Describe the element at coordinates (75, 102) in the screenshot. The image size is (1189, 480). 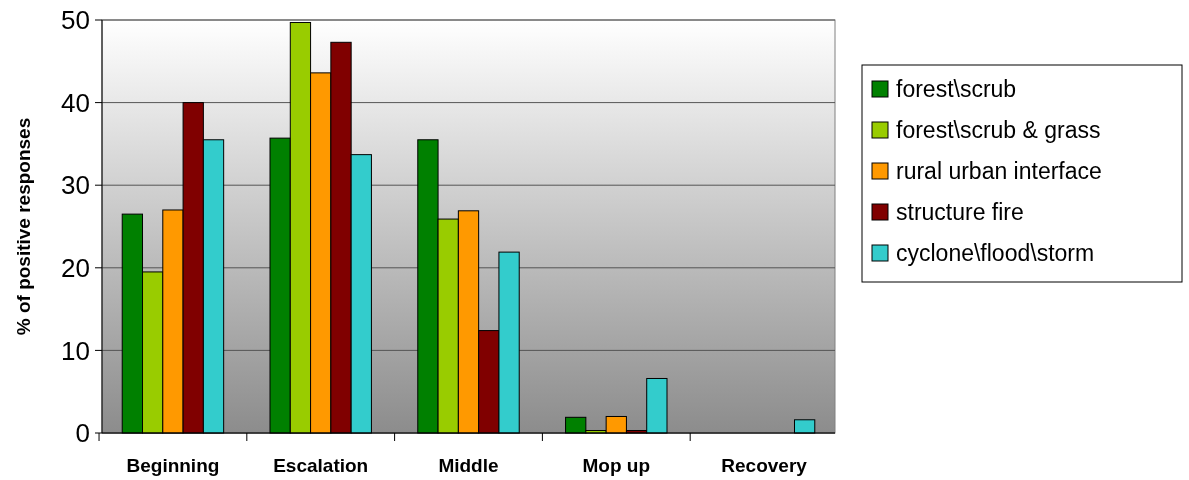
I see `y-tick-label: 40` at that location.